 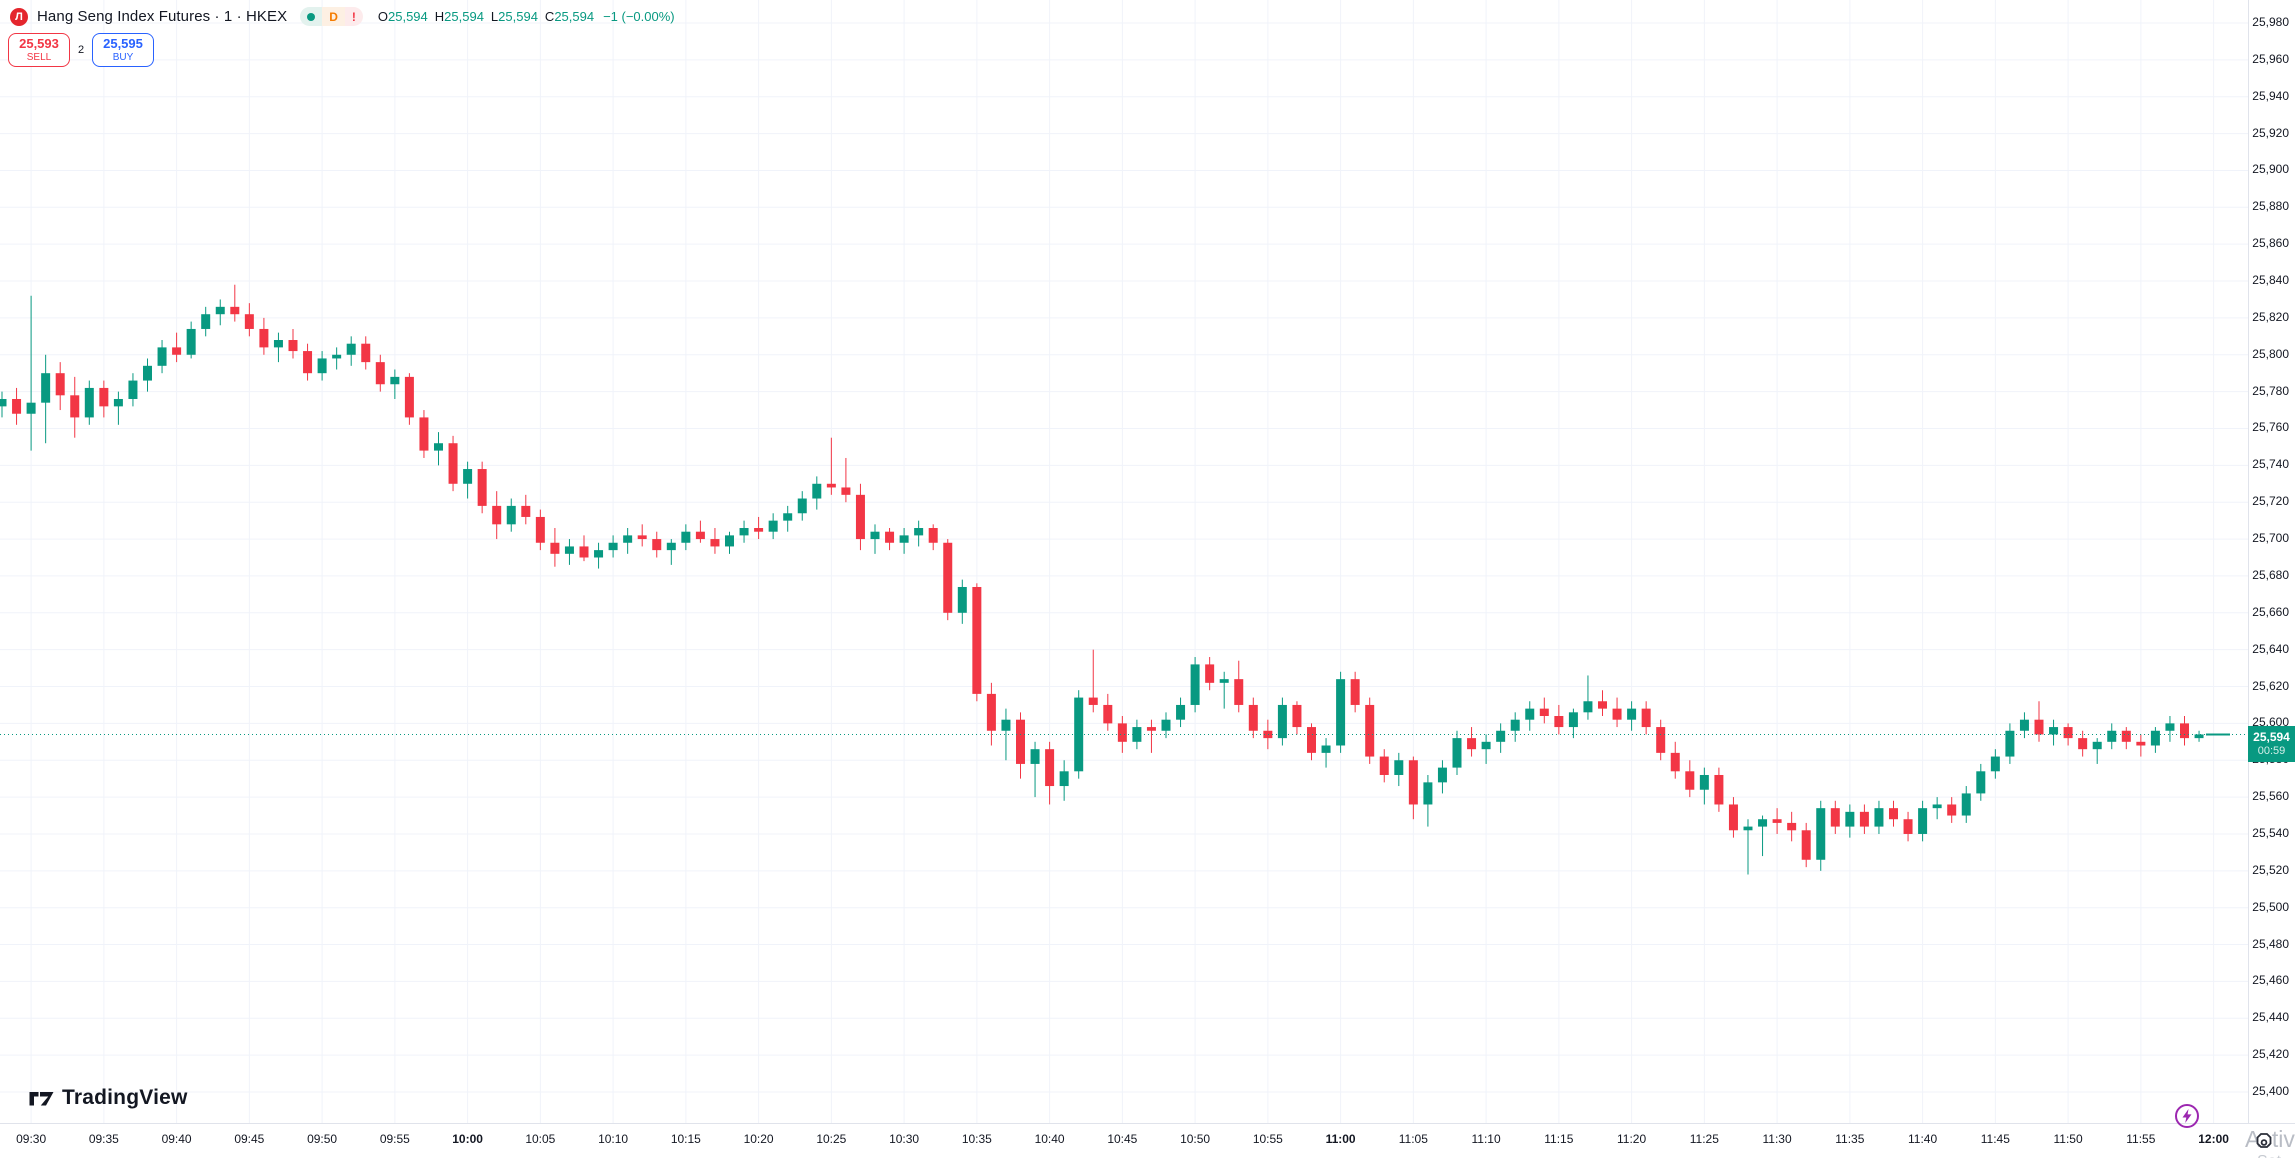 I want to click on open-label: O, so click(x=382, y=16).